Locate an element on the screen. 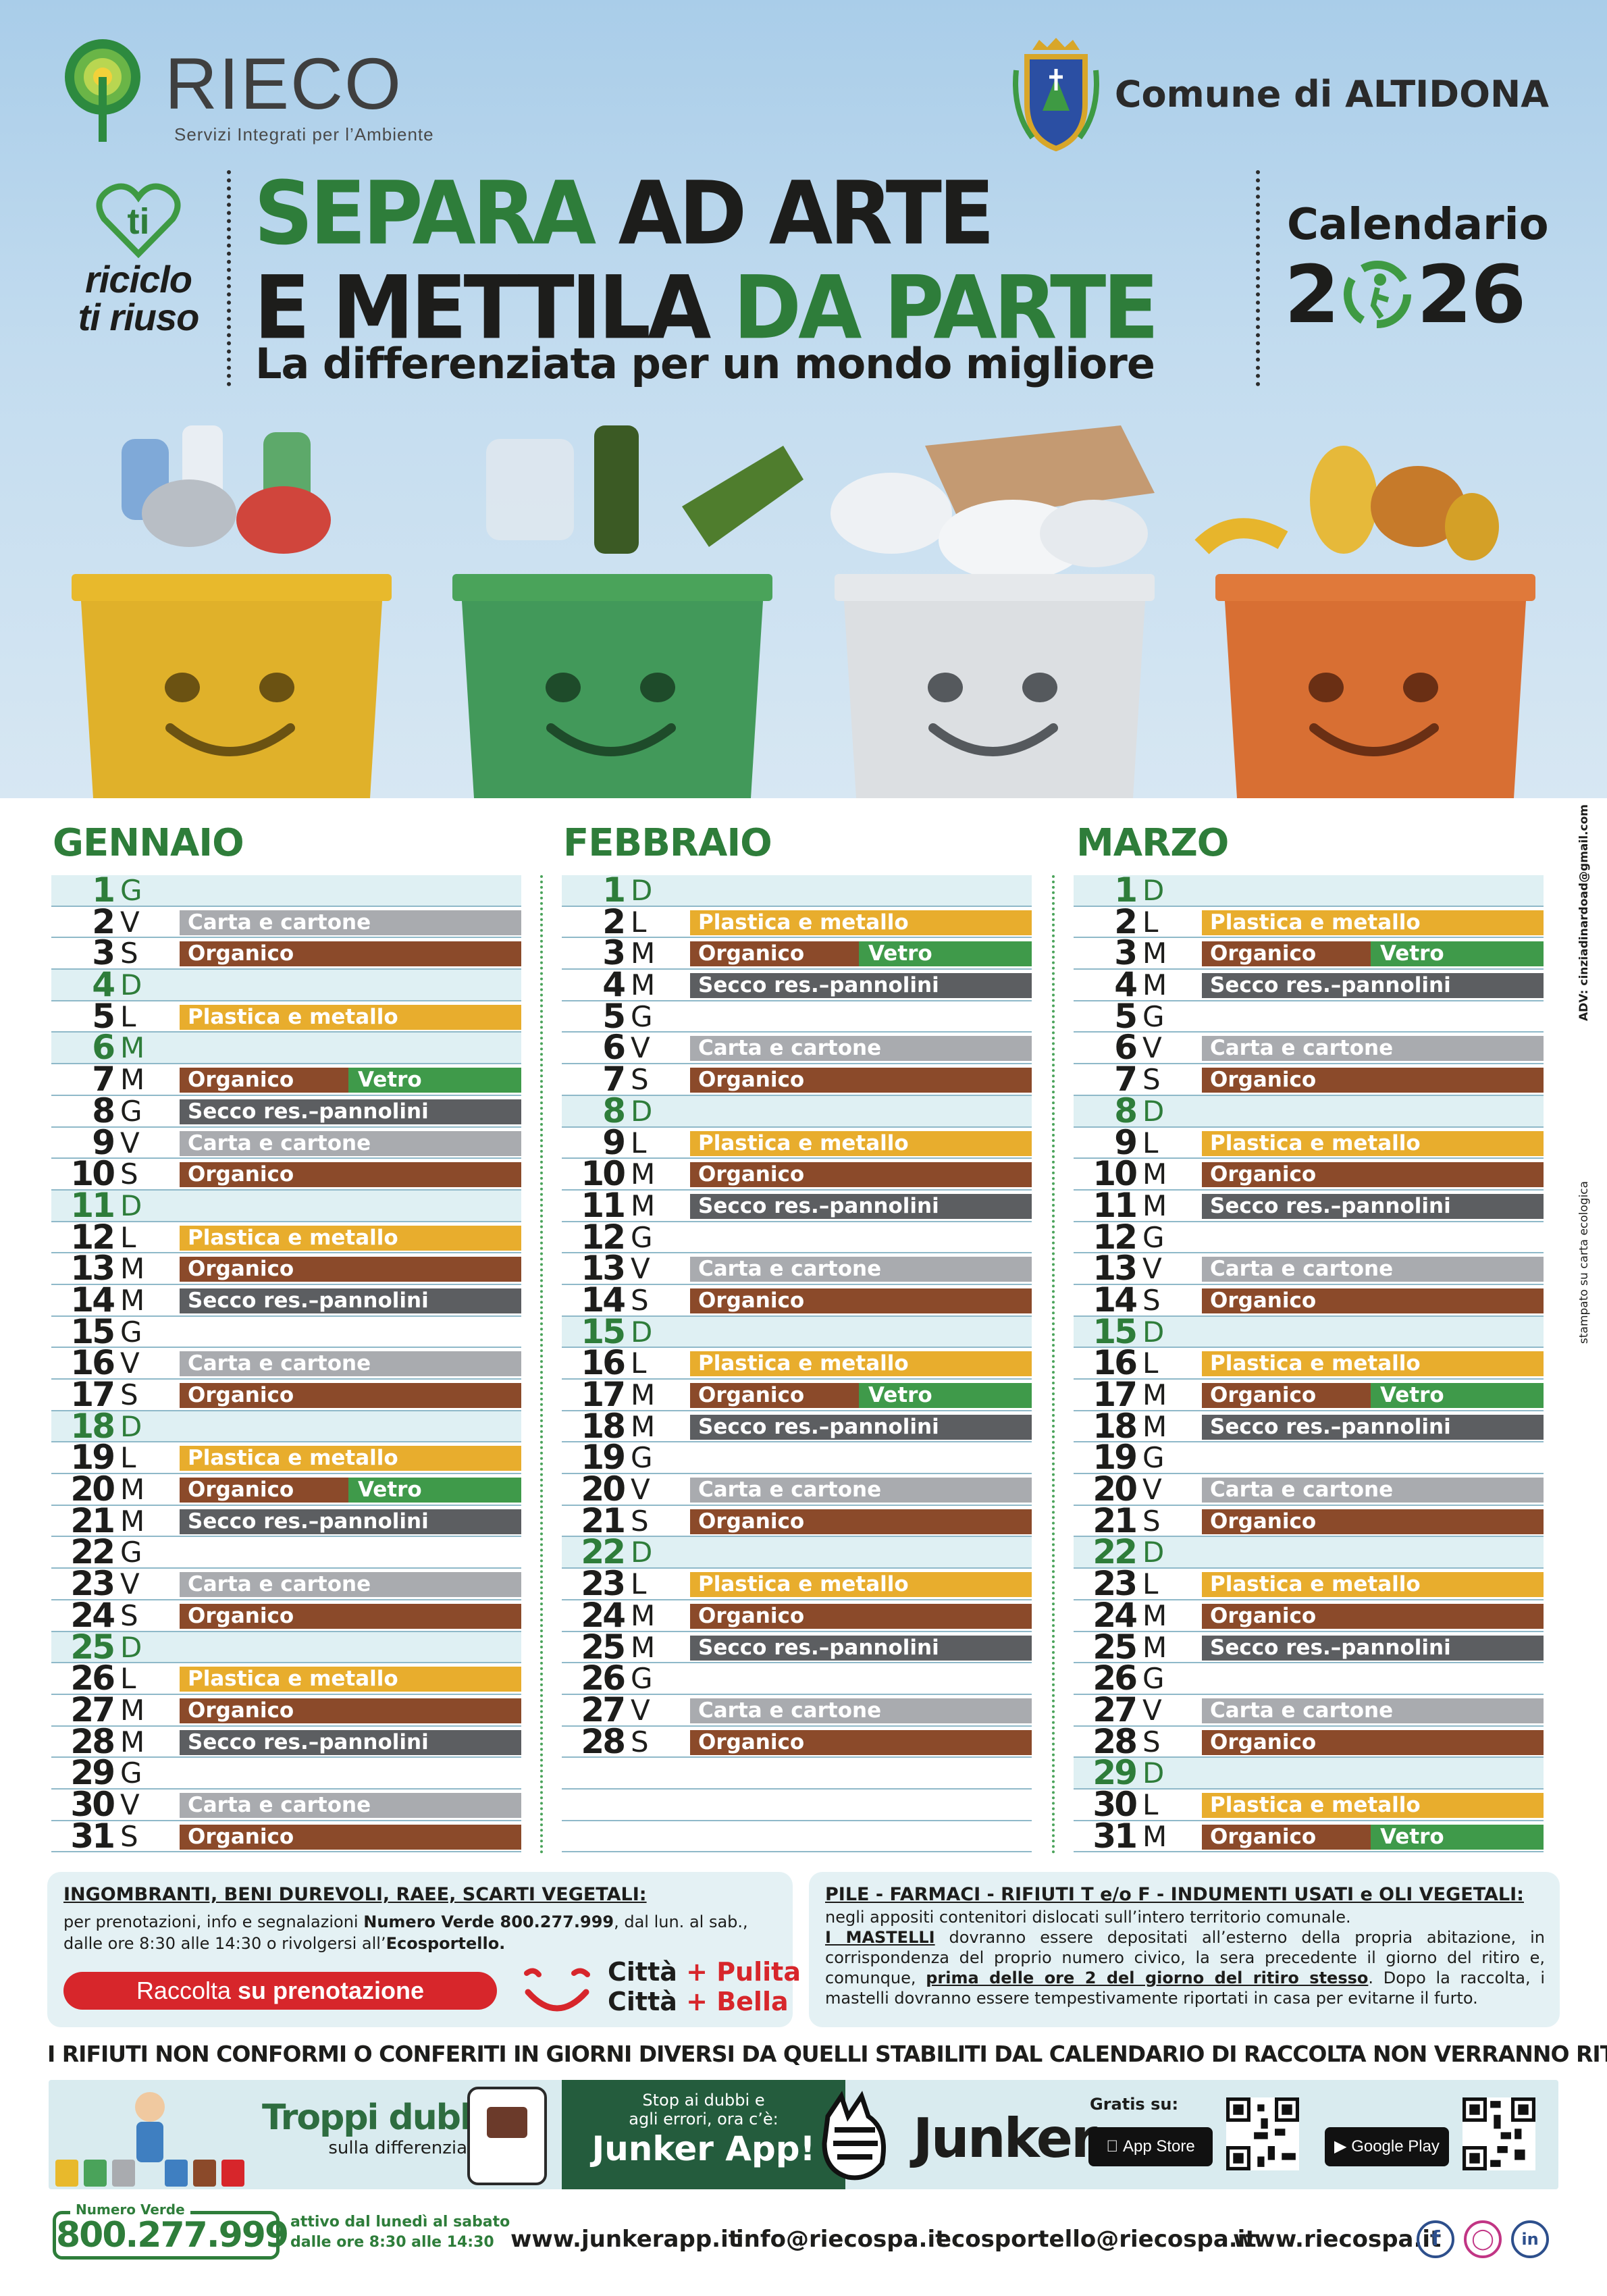 The image size is (1607, 2296). day-row: 20 V Carta e cartone is located at coordinates (1309, 1489).